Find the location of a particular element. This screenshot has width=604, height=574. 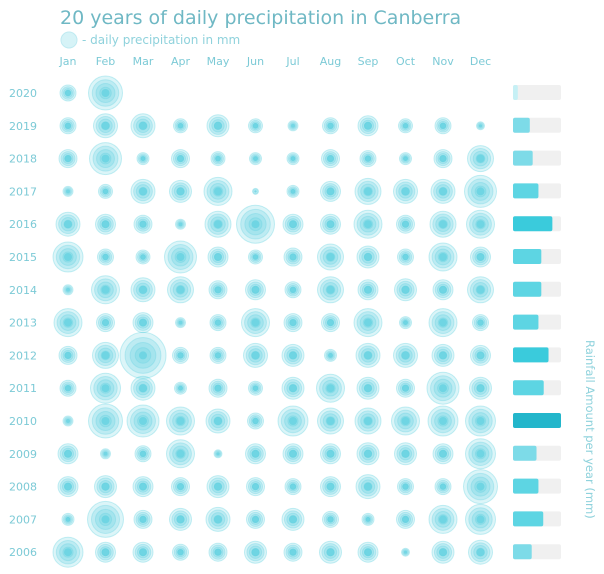

annual-bar-track is located at coordinates (537, 92).